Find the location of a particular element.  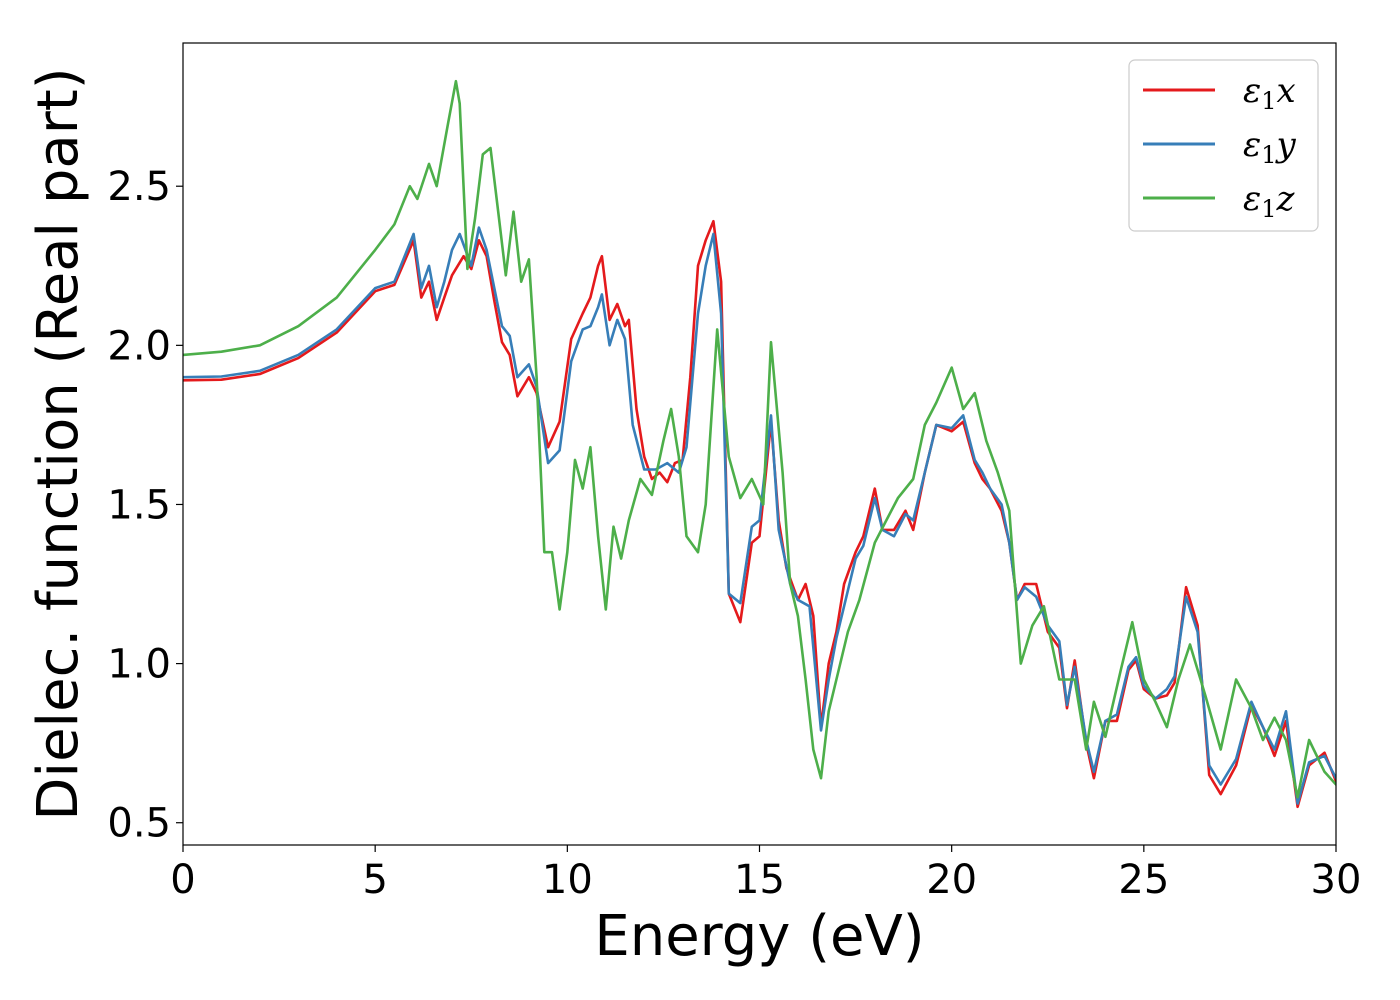

legend-label-0: ε1x is located at coordinates (1269, 93).